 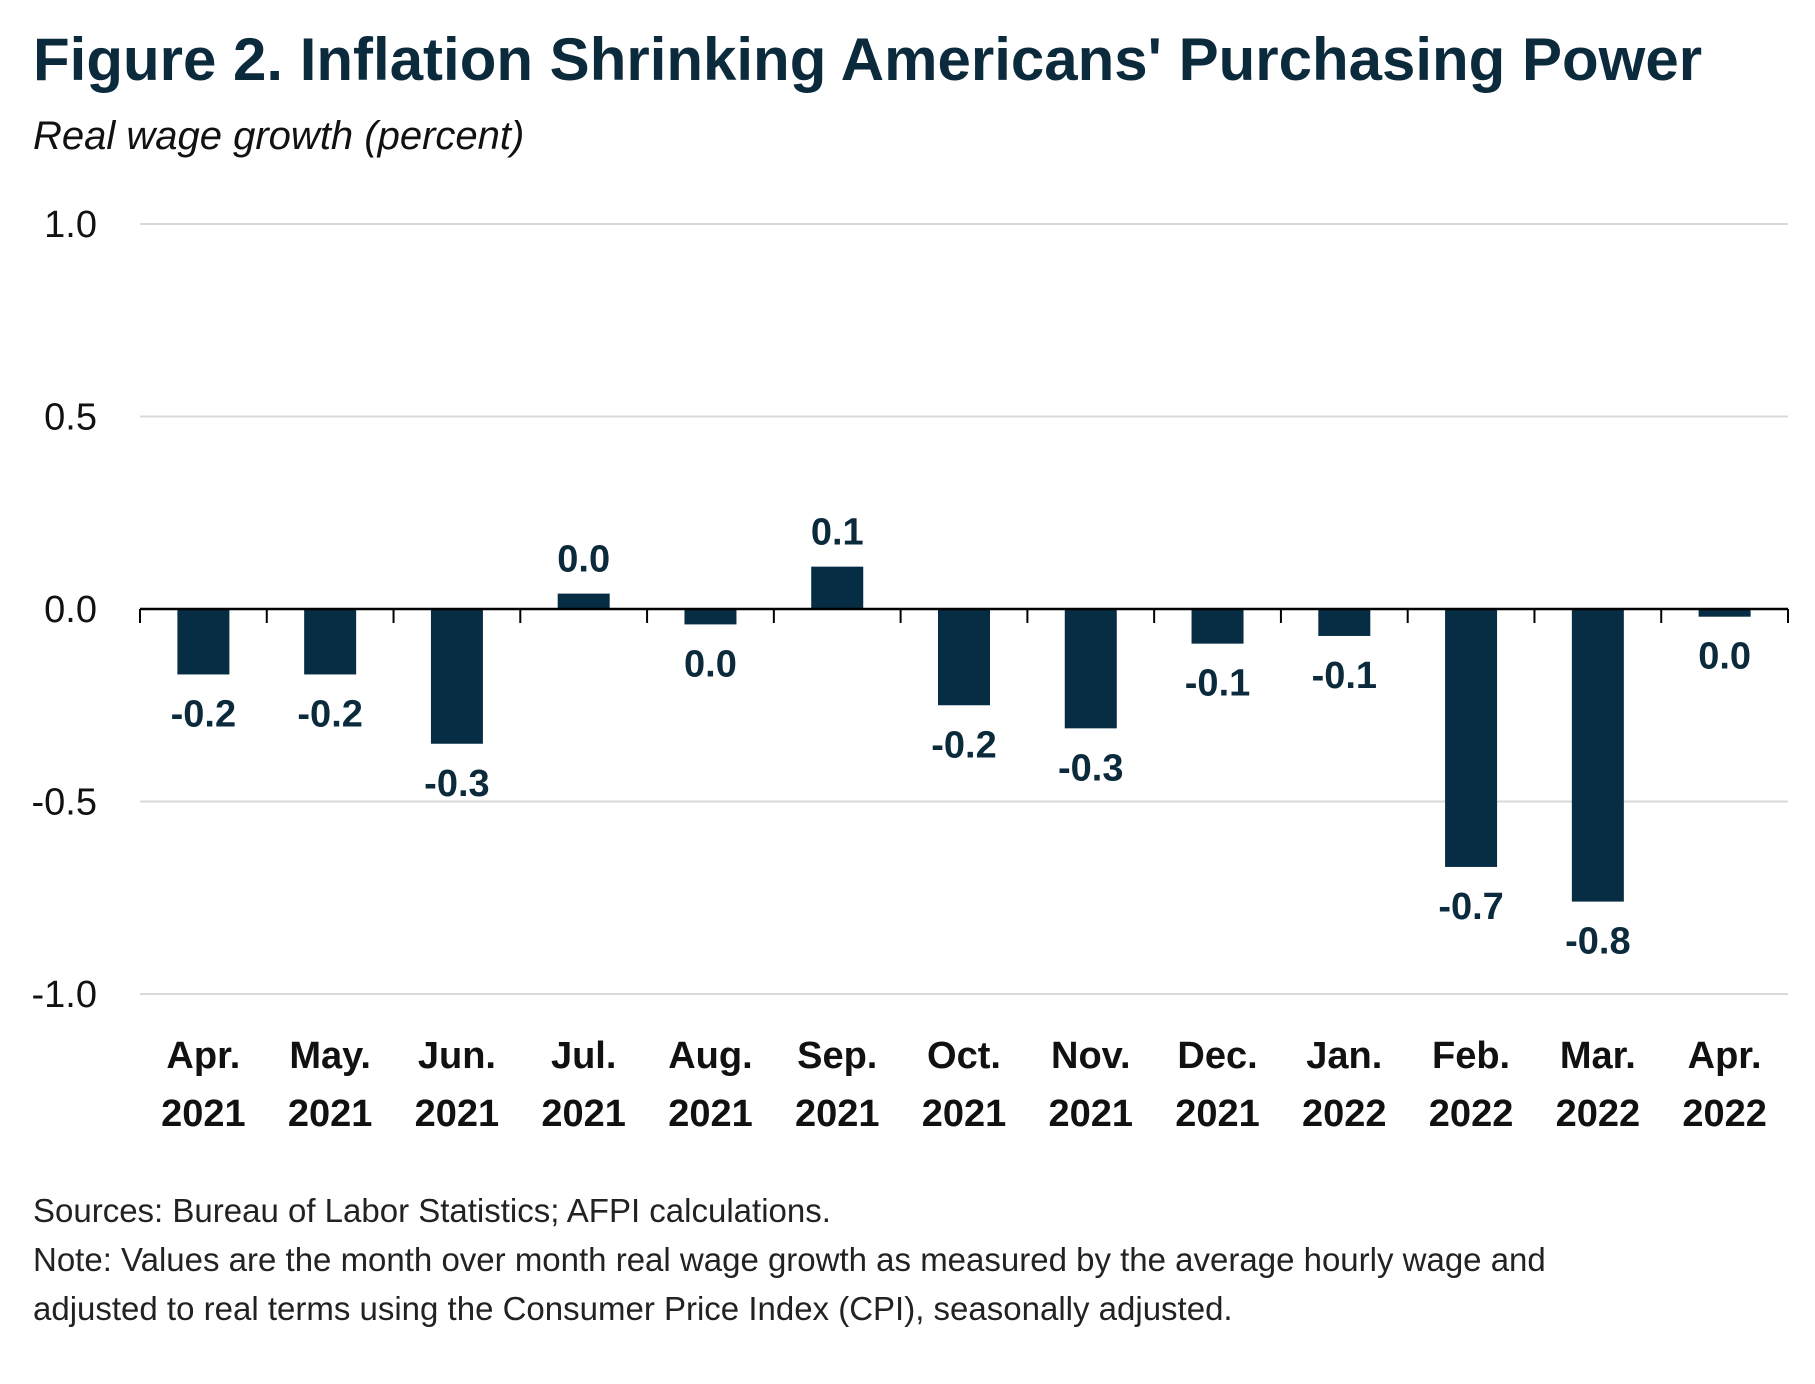 What do you see at coordinates (70, 610) in the screenshot?
I see `y-tick-label: 0.0` at bounding box center [70, 610].